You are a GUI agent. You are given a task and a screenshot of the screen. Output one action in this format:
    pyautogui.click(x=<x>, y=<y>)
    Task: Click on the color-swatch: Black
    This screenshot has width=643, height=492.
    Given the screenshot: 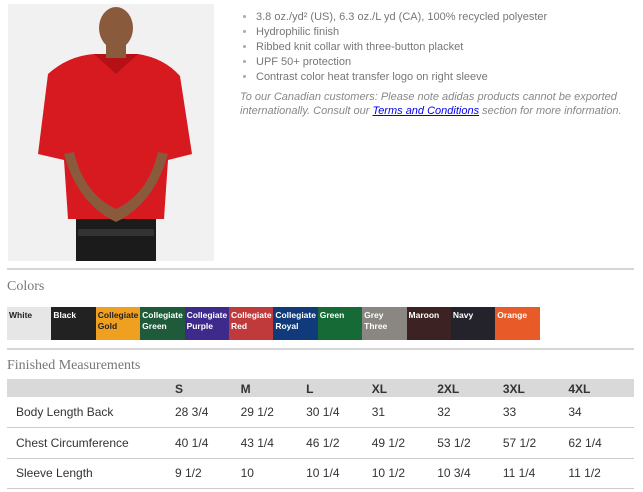 What is the action you would take?
    pyautogui.click(x=73, y=323)
    